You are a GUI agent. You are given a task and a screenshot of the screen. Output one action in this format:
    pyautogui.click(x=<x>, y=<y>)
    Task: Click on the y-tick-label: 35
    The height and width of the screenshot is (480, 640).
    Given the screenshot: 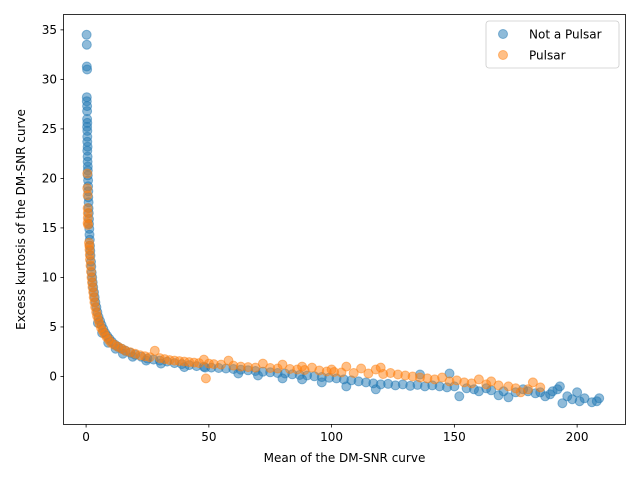 What is the action you would take?
    pyautogui.click(x=49, y=30)
    